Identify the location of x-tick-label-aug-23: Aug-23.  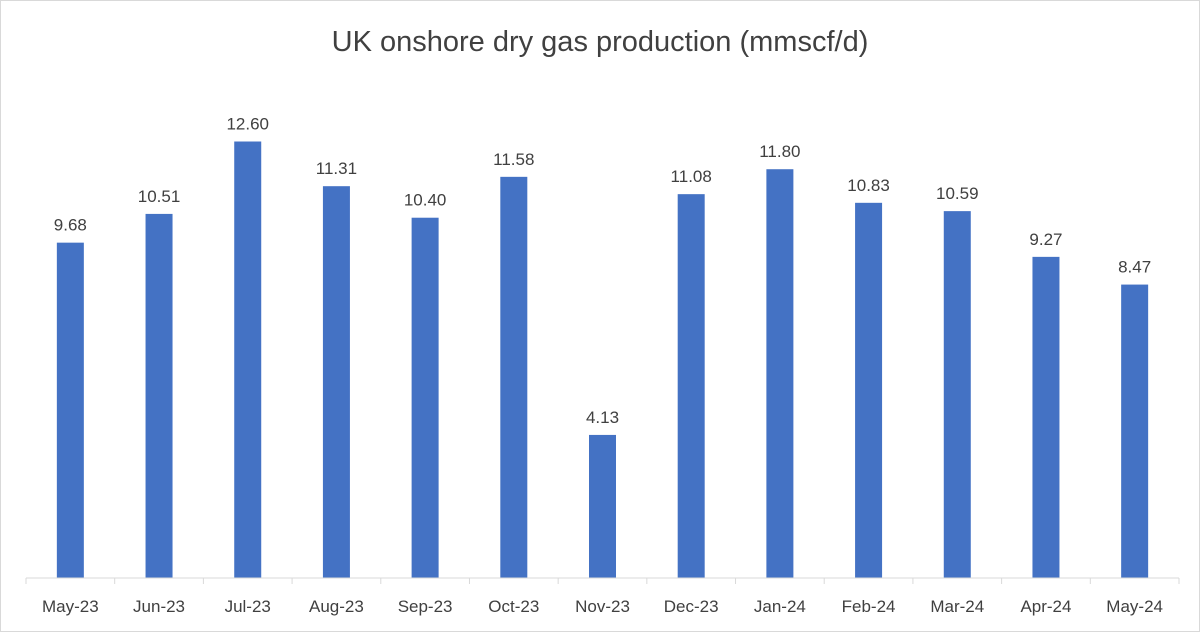
(336, 606).